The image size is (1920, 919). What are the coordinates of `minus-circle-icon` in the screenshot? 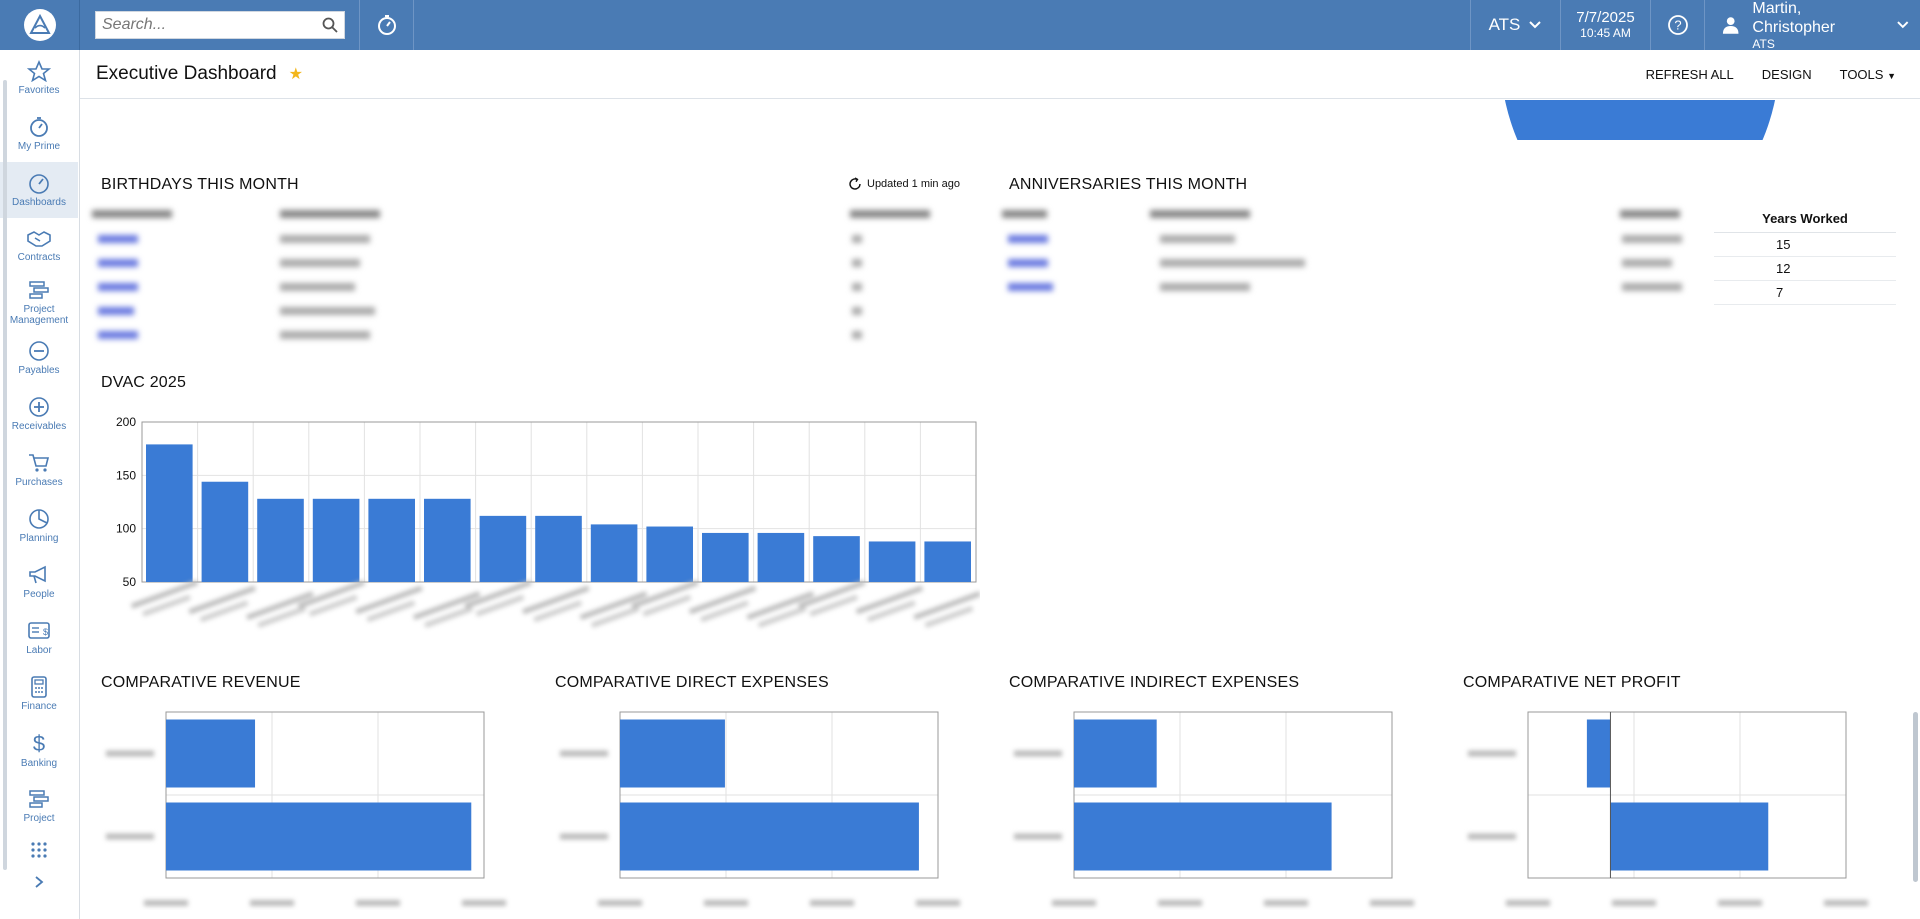 It's located at (39, 351).